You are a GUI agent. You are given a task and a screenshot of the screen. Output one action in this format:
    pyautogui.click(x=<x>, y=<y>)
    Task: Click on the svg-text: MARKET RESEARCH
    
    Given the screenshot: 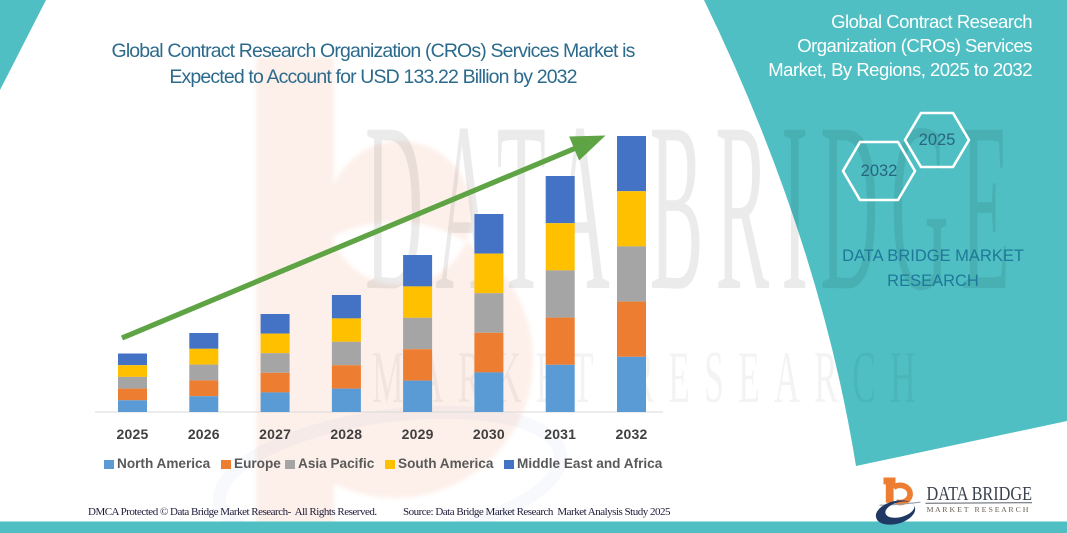 What is the action you would take?
    pyautogui.click(x=651, y=377)
    